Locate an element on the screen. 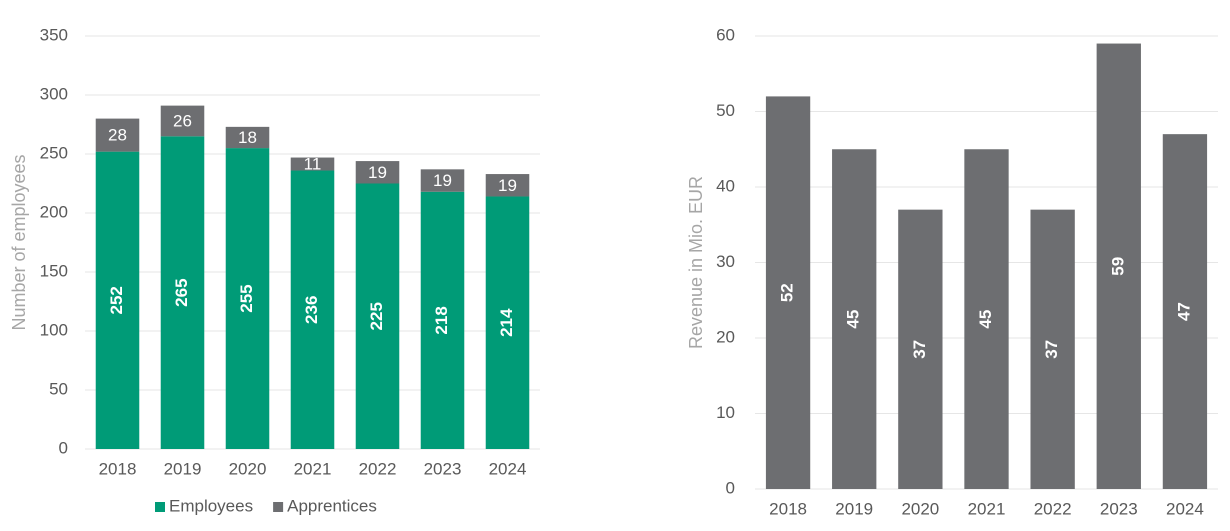  value-label: 18 is located at coordinates (247, 137).